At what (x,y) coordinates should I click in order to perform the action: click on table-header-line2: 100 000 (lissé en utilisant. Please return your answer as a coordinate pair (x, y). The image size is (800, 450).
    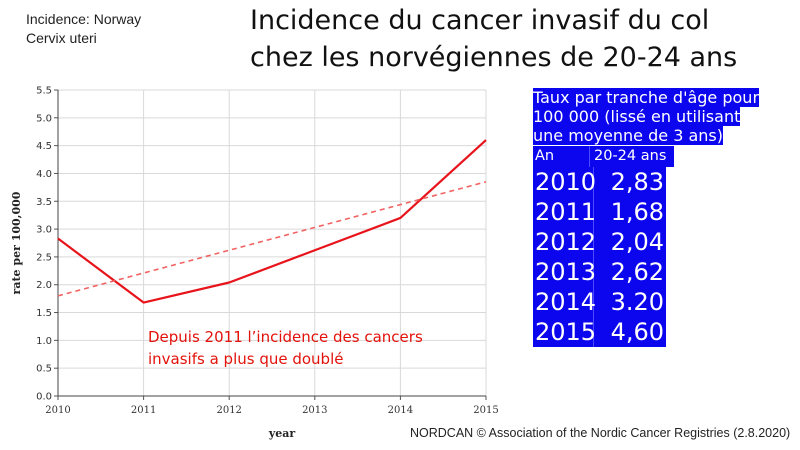
    Looking at the image, I should click on (637, 116).